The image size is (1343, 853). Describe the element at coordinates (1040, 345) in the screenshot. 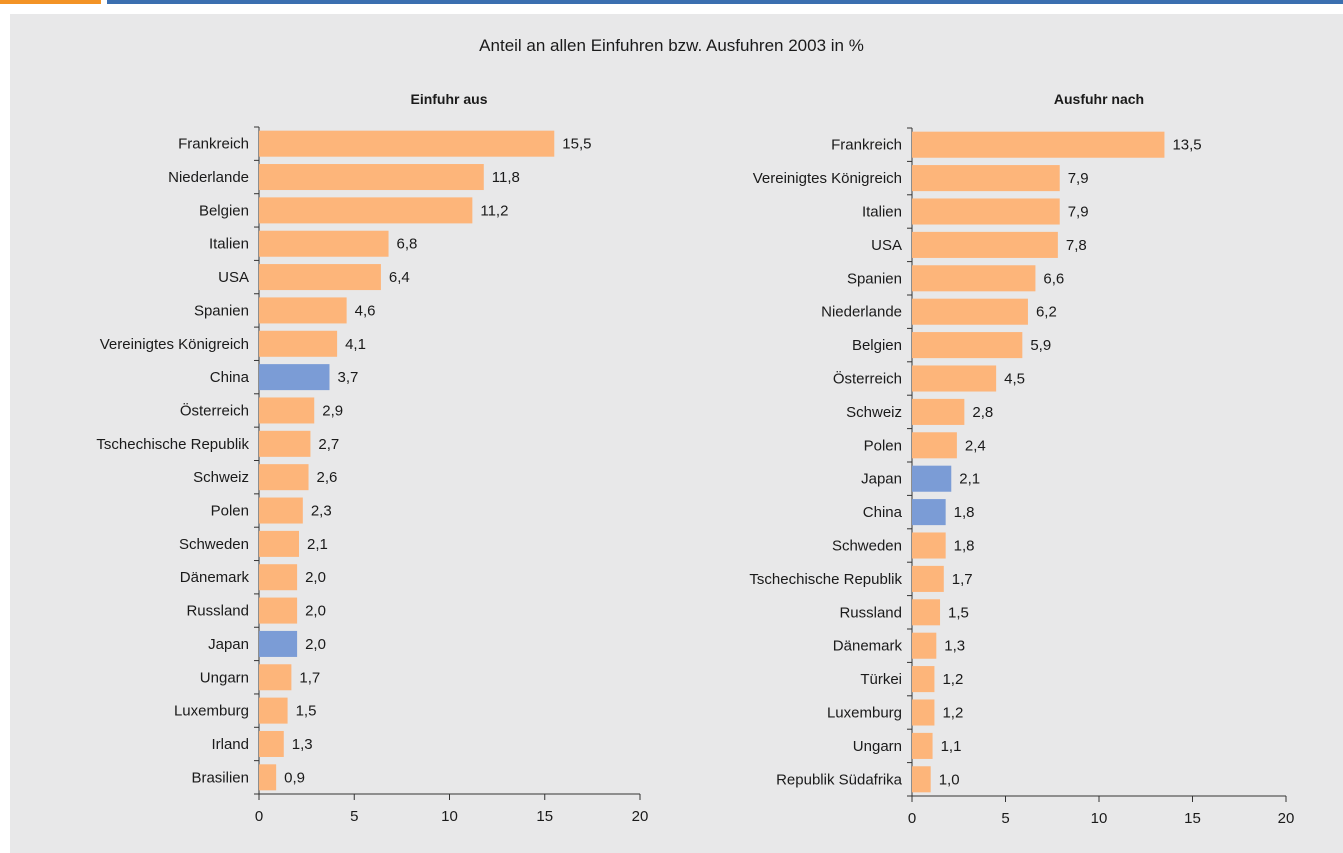

I see `export-value-label: 5,9` at that location.